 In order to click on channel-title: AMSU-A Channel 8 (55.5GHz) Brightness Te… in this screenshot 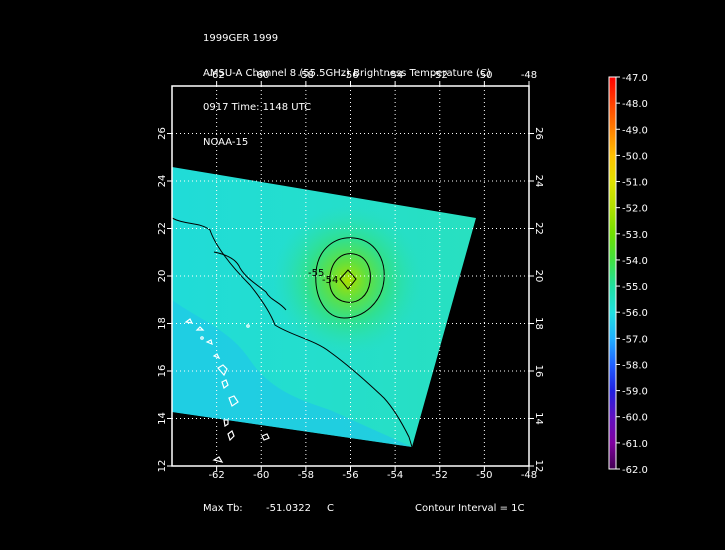, I will do `click(347, 73)`.